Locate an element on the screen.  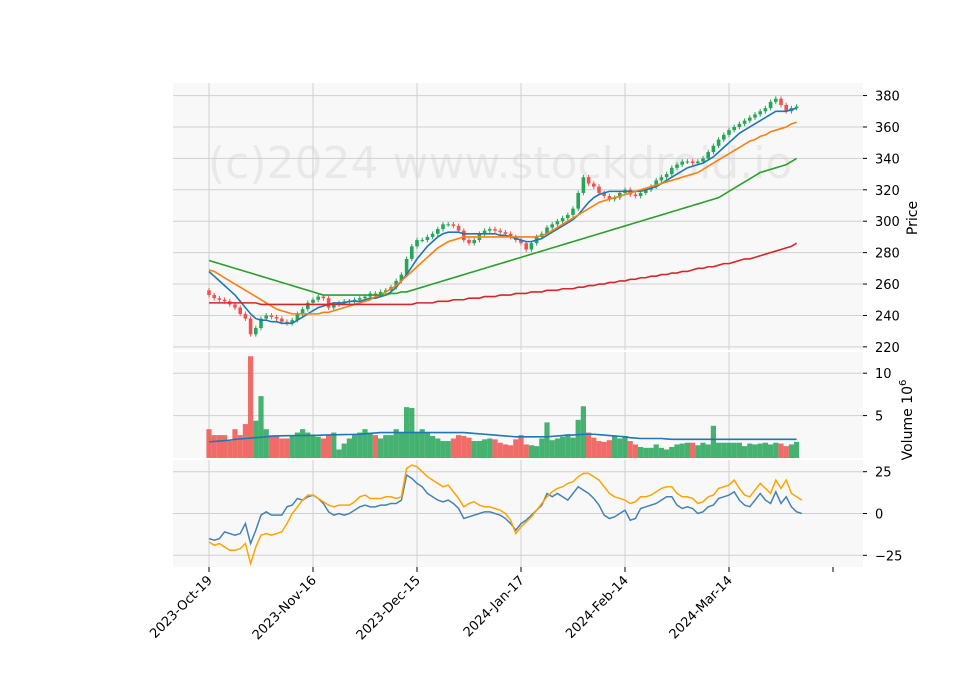
x-tick-label: 2023-Dec-15 is located at coordinates (389, 608).